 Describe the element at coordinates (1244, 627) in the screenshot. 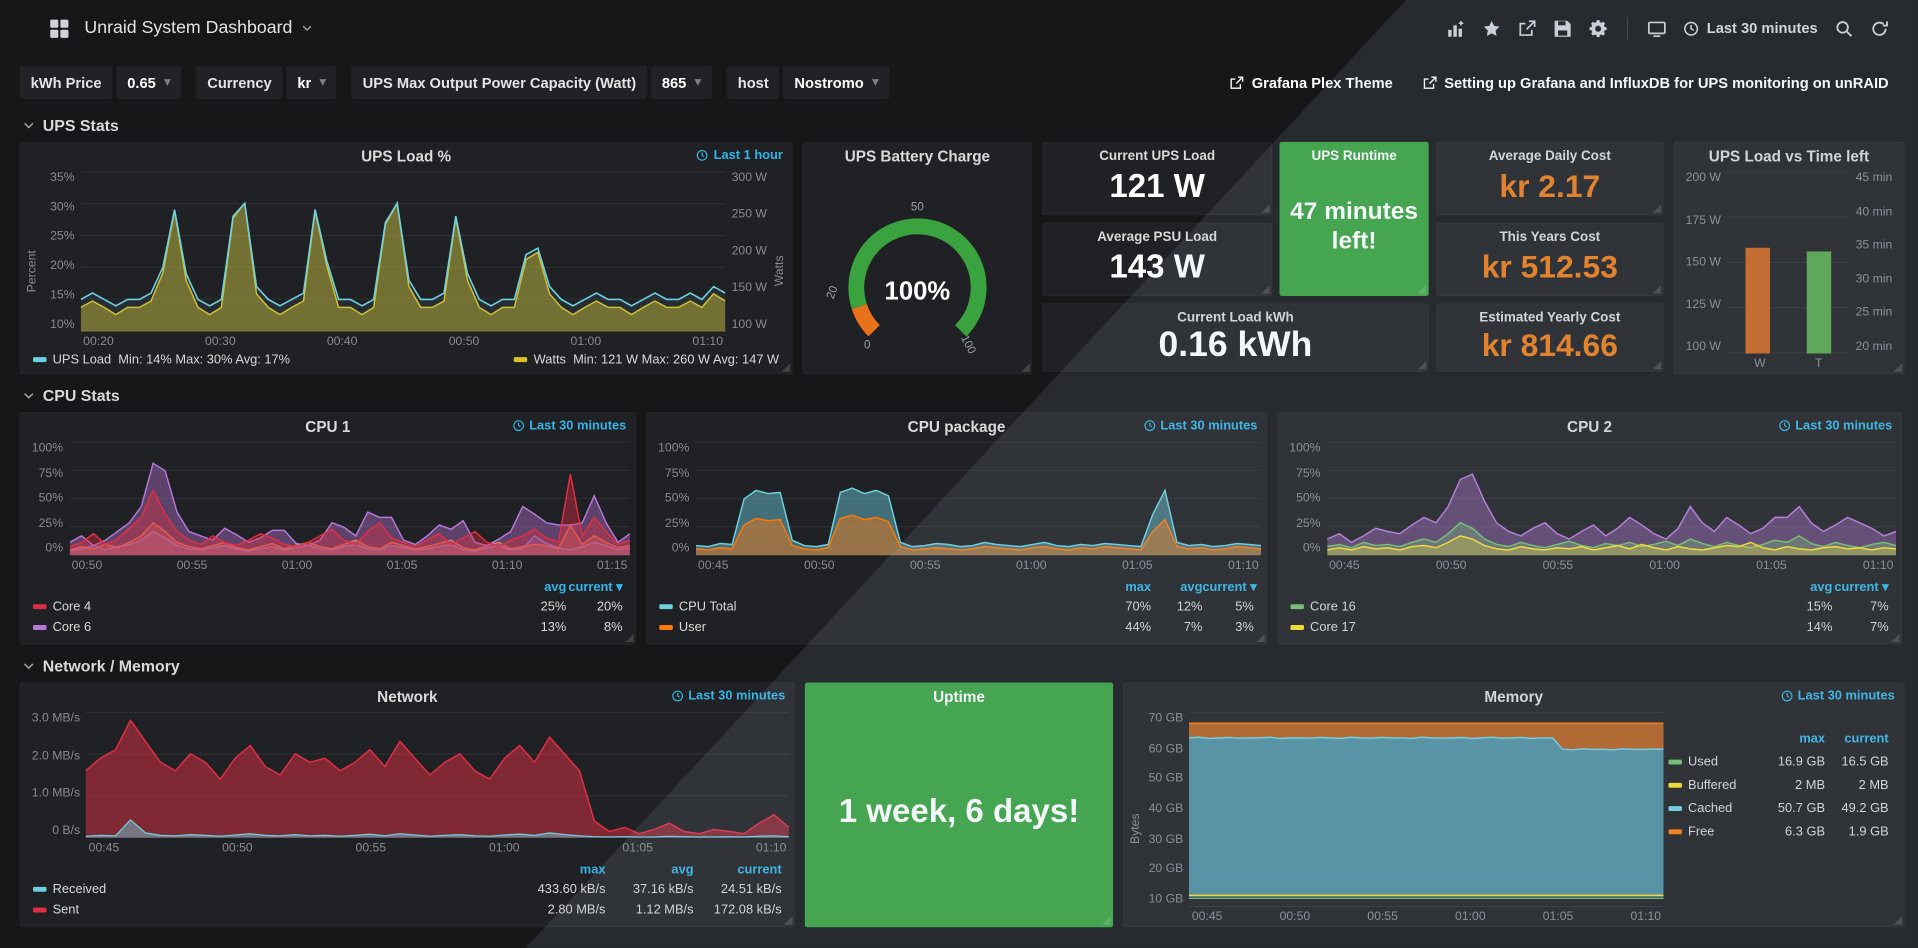

I see `legend-value: 3%` at that location.